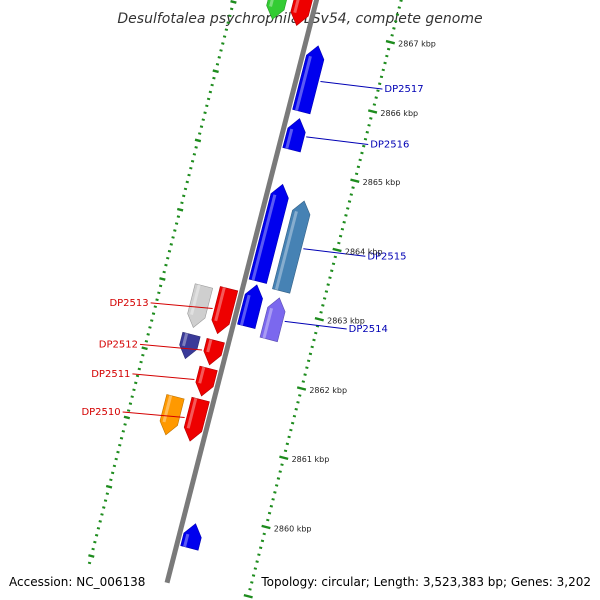 This screenshot has width=600, height=600. What do you see at coordinates (181, 305) in the screenshot?
I see `callout-line-DP2513` at bounding box center [181, 305].